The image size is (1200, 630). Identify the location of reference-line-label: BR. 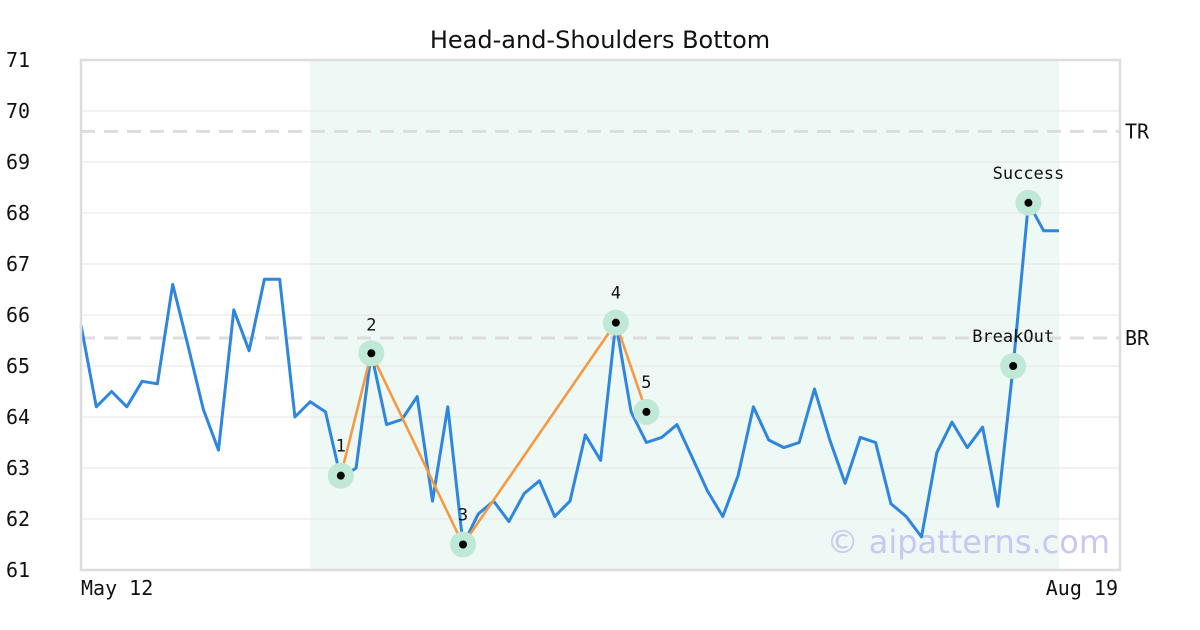
(1137, 338).